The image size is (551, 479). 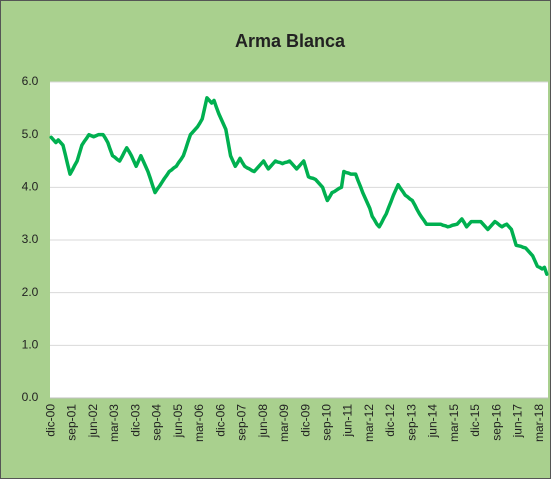 What do you see at coordinates (30, 187) in the screenshot?
I see `y-tick-label: 4.0` at bounding box center [30, 187].